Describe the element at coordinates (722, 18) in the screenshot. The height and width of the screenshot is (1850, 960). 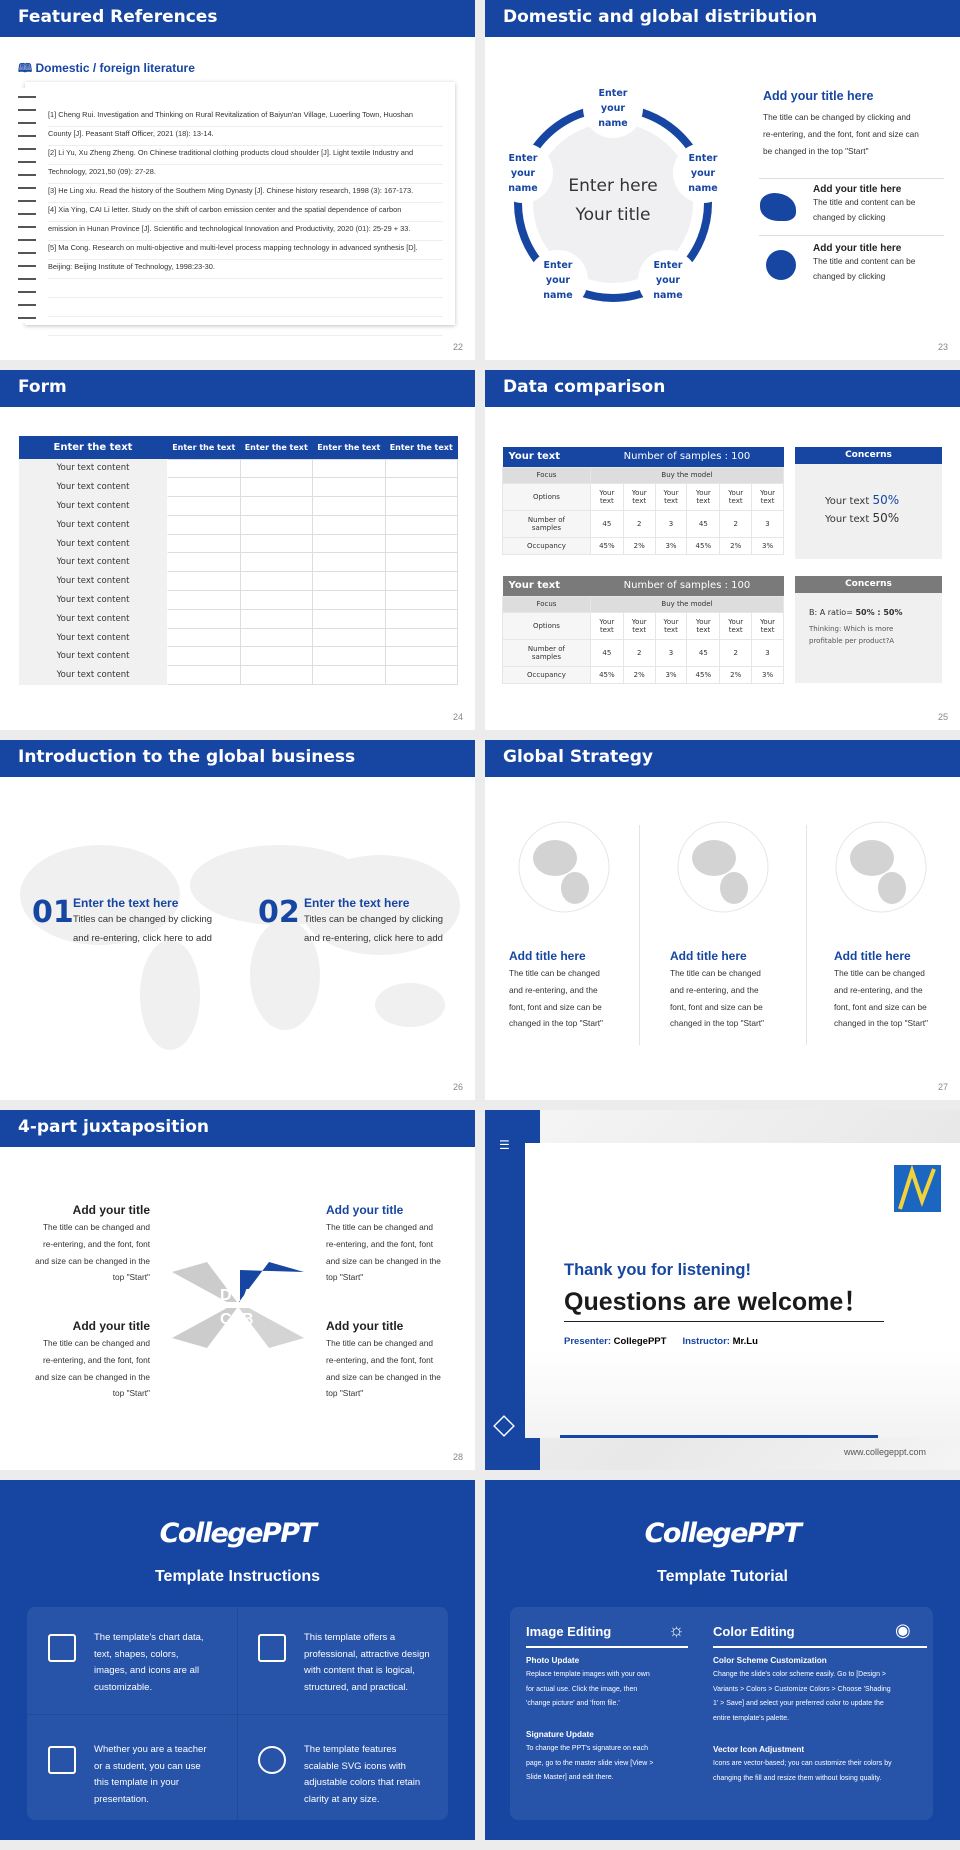
I see `slide-title: Domestic and global distribution` at that location.